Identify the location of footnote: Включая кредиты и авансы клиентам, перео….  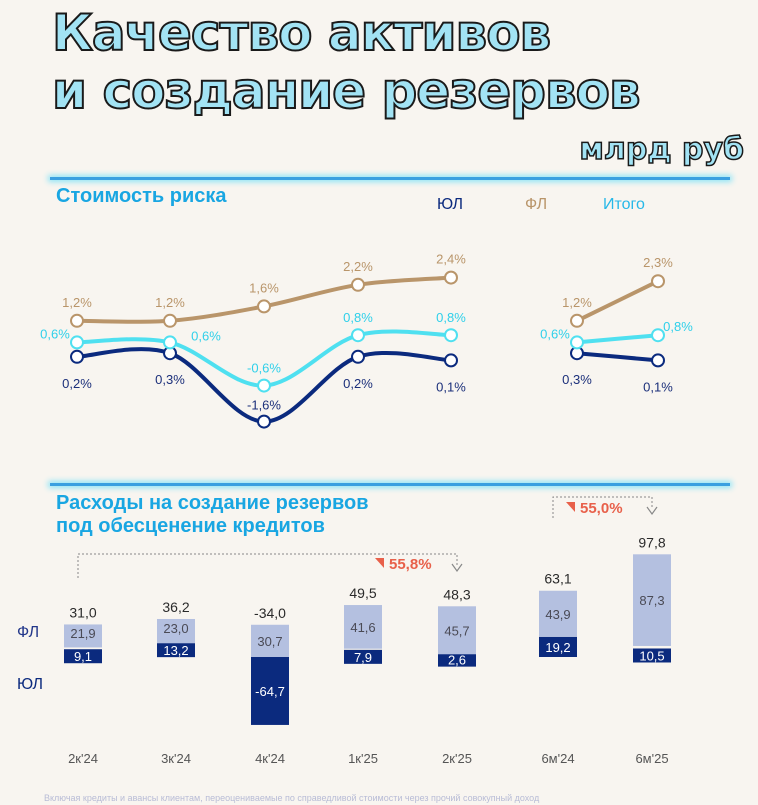
(292, 798).